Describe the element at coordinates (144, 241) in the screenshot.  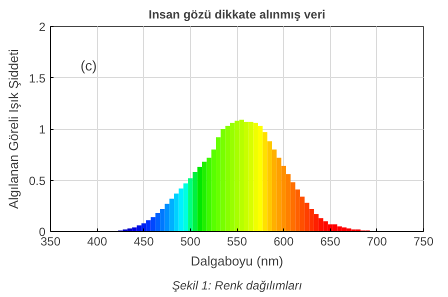
I see `x-tick-label: 450` at that location.